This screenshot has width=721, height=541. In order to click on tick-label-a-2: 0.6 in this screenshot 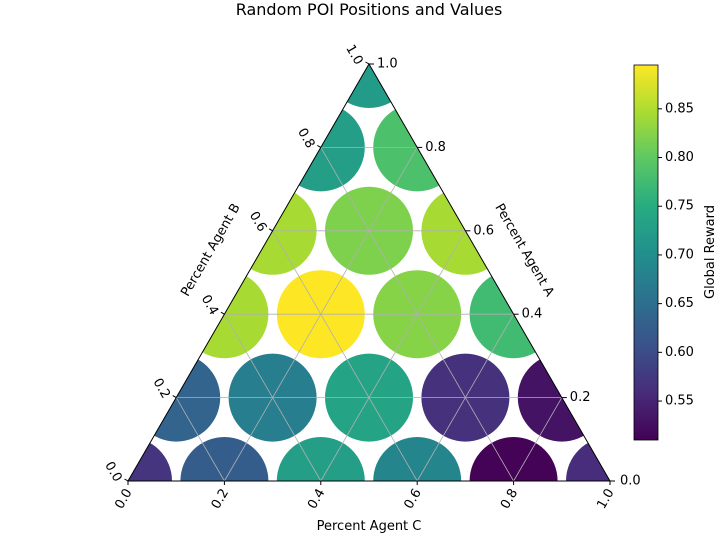, I will do `click(483, 230)`.